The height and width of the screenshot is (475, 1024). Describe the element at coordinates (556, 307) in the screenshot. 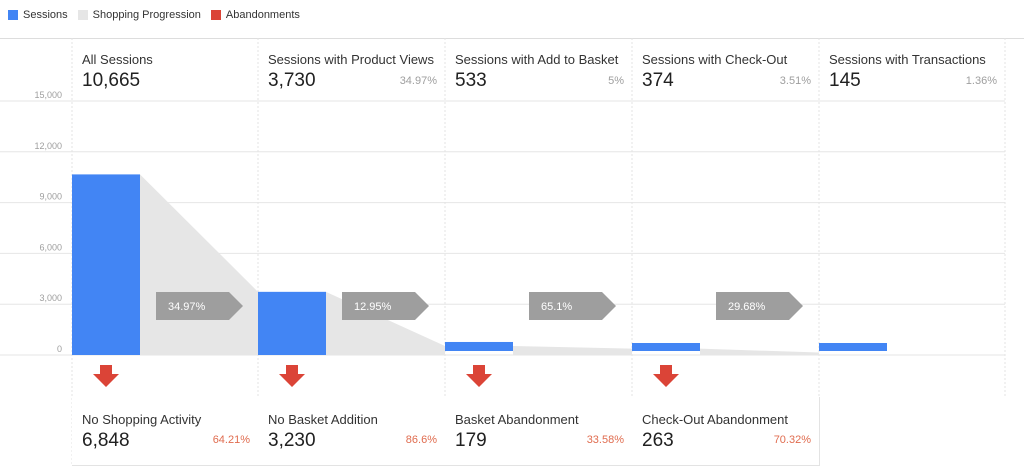

I see `conversion-rate-label: 65.1%` at that location.